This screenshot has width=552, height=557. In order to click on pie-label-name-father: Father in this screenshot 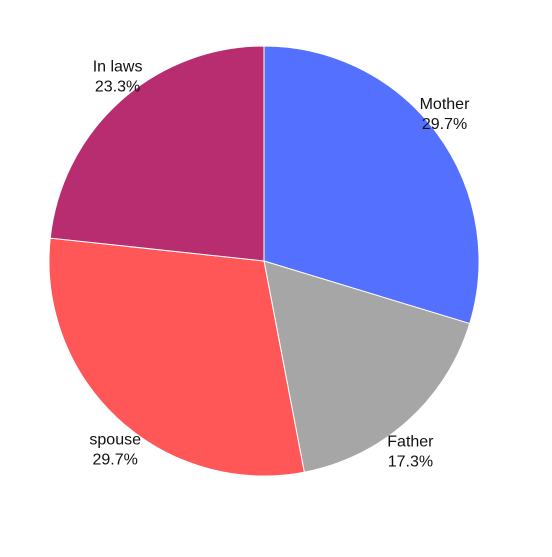, I will do `click(410, 441)`.